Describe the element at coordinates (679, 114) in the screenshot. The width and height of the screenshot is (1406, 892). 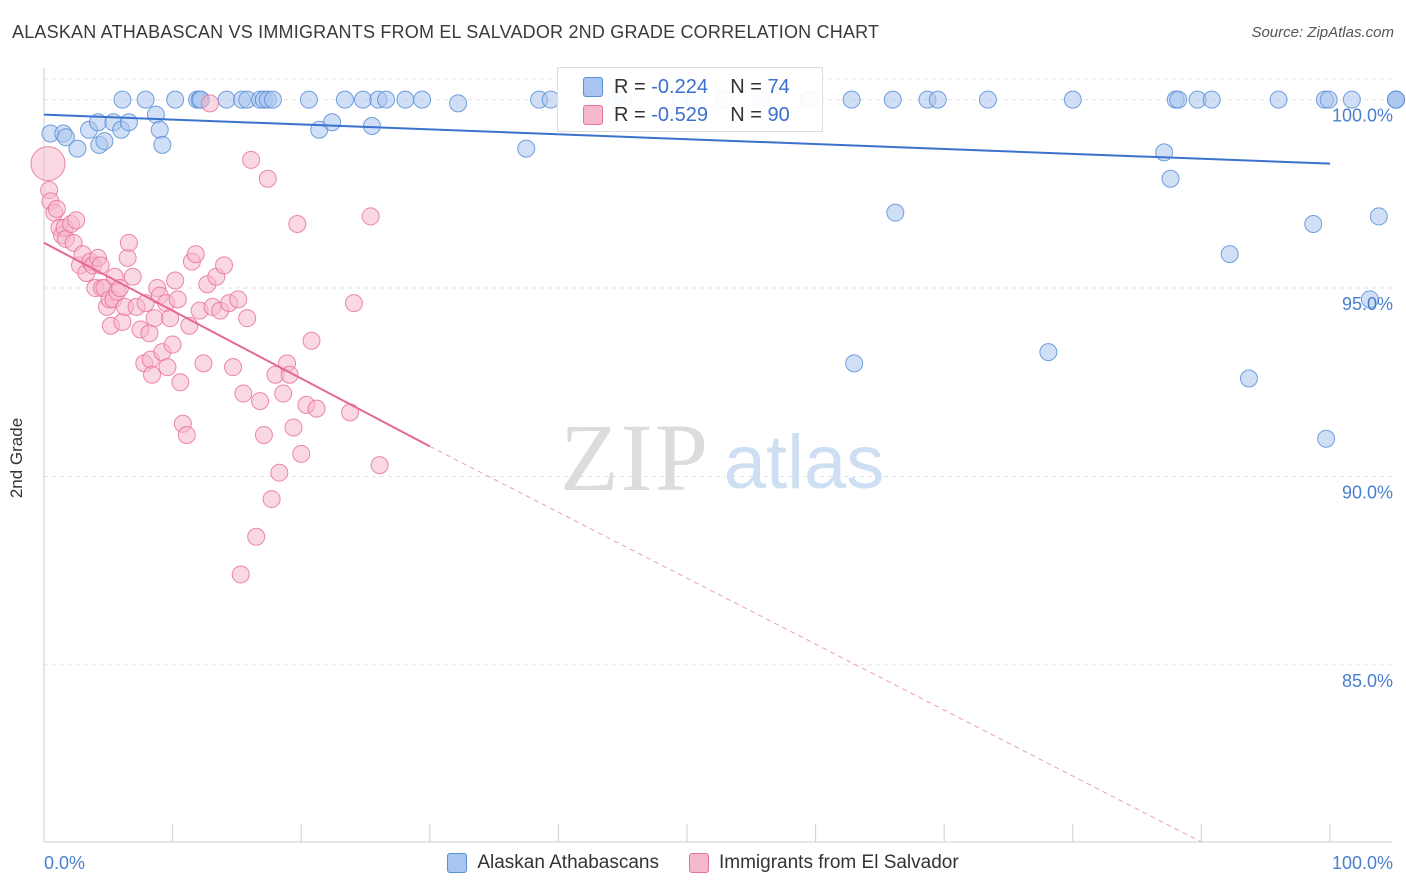
I see `r-value-pink: -0.529` at that location.